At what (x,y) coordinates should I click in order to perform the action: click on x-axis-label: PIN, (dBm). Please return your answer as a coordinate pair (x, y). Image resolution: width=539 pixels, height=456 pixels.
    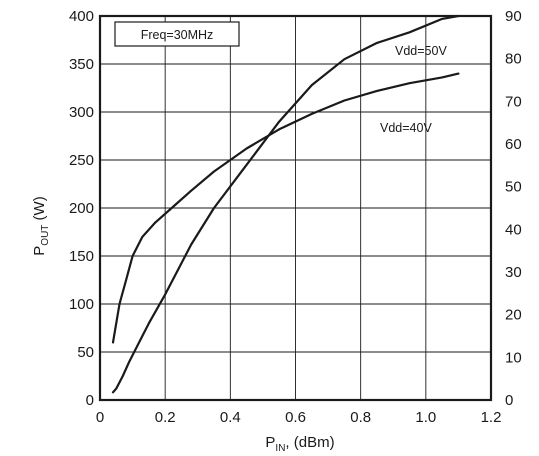
    Looking at the image, I should click on (299, 444).